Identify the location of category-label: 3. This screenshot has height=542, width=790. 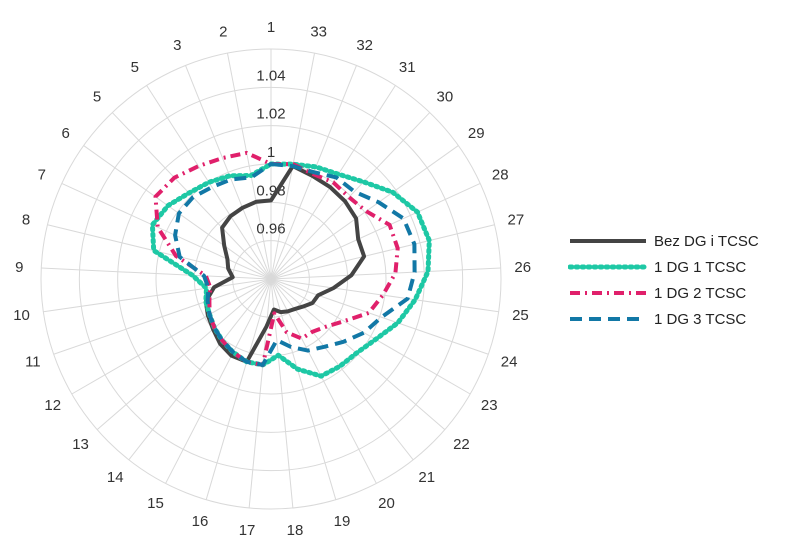
(177, 45).